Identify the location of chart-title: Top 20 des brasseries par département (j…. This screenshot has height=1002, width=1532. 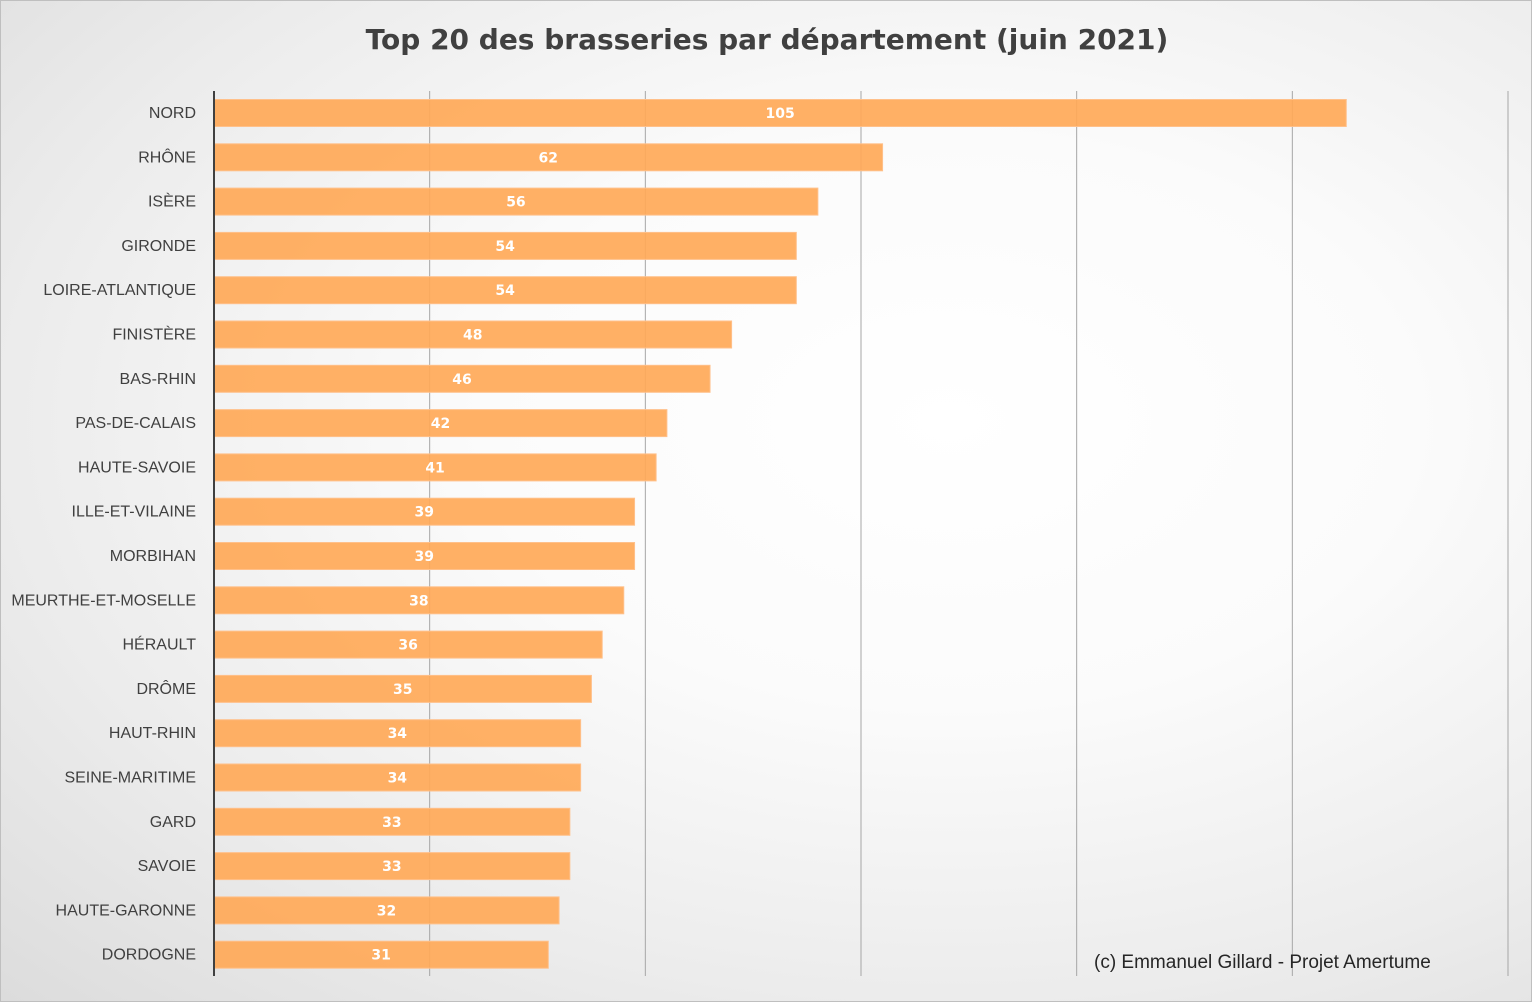
(767, 39).